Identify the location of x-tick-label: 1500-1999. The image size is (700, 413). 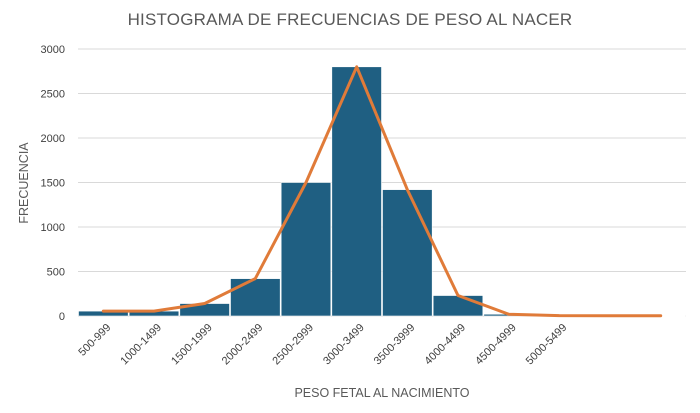
(192, 345).